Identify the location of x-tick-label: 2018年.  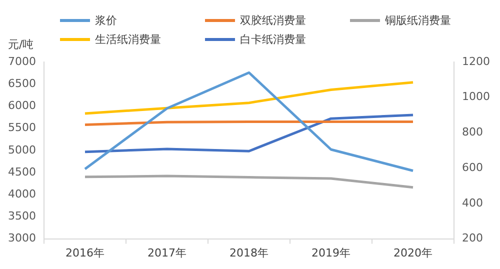
(249, 253).